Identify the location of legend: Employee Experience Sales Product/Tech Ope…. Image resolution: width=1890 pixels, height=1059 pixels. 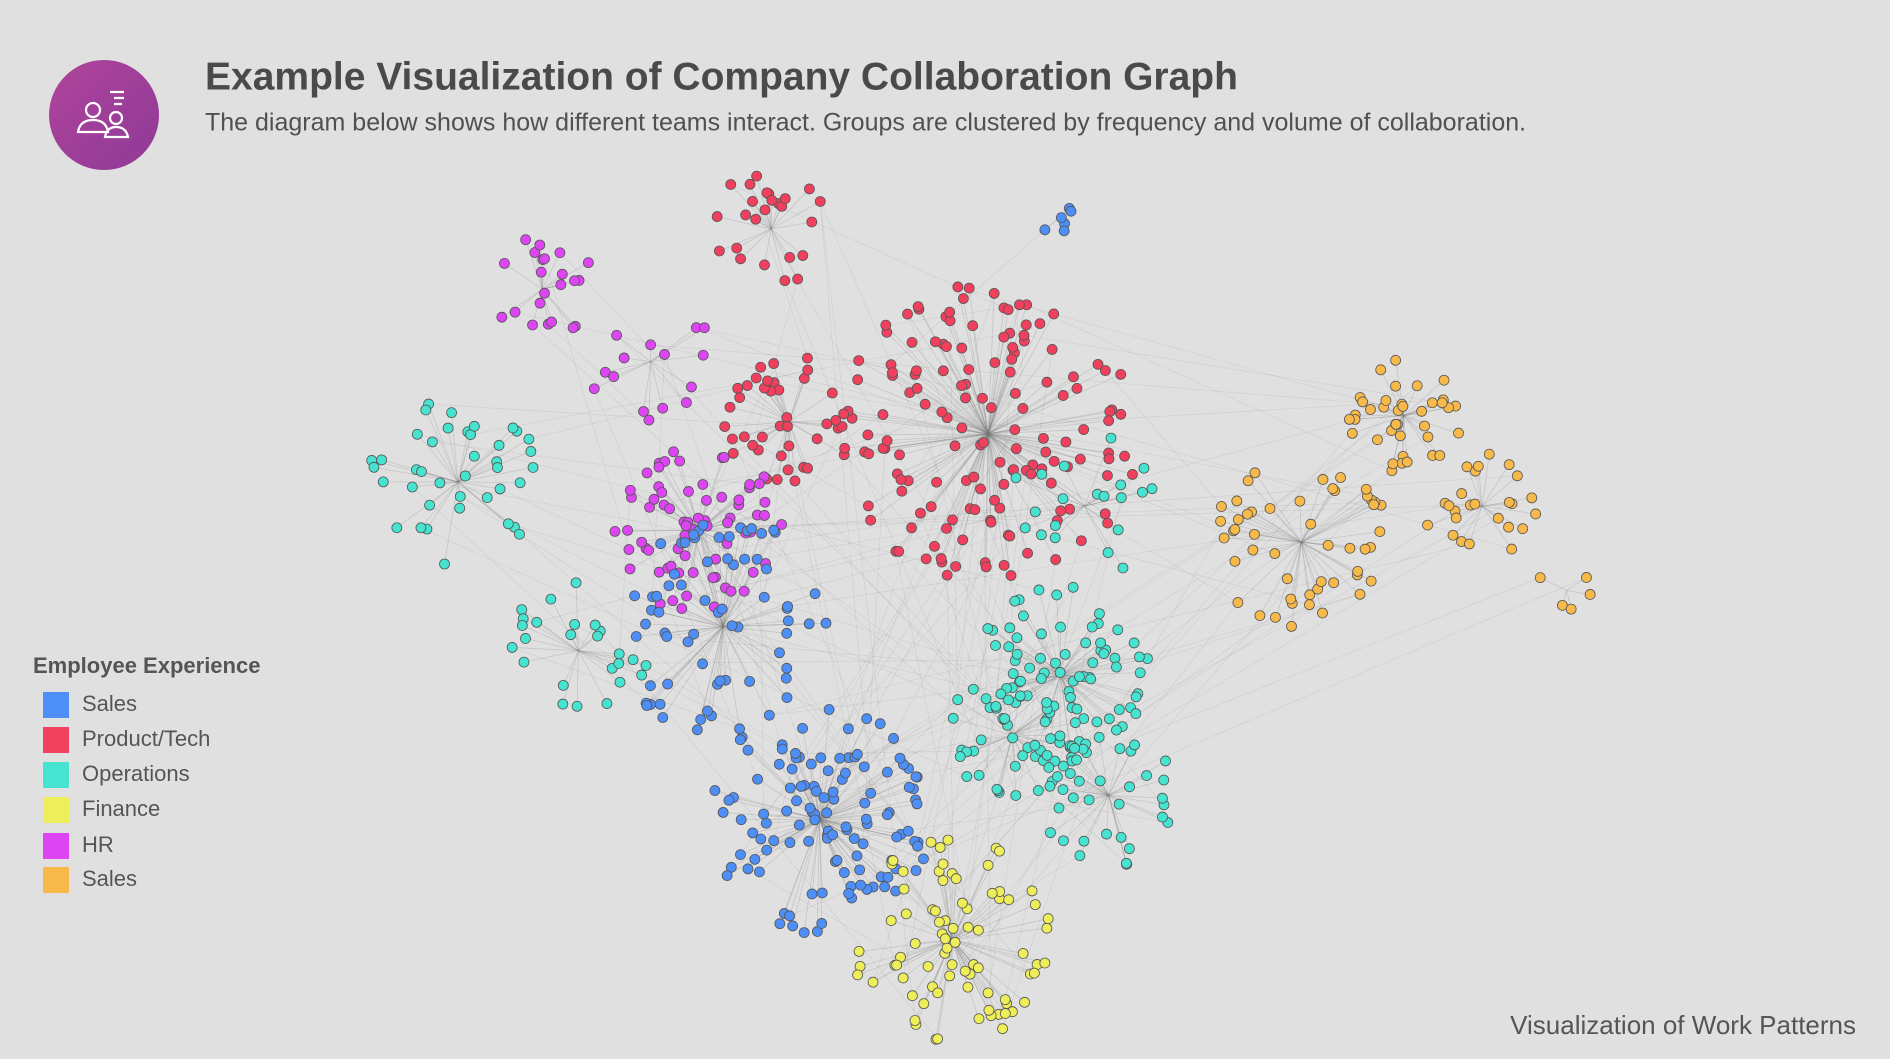
(146, 773).